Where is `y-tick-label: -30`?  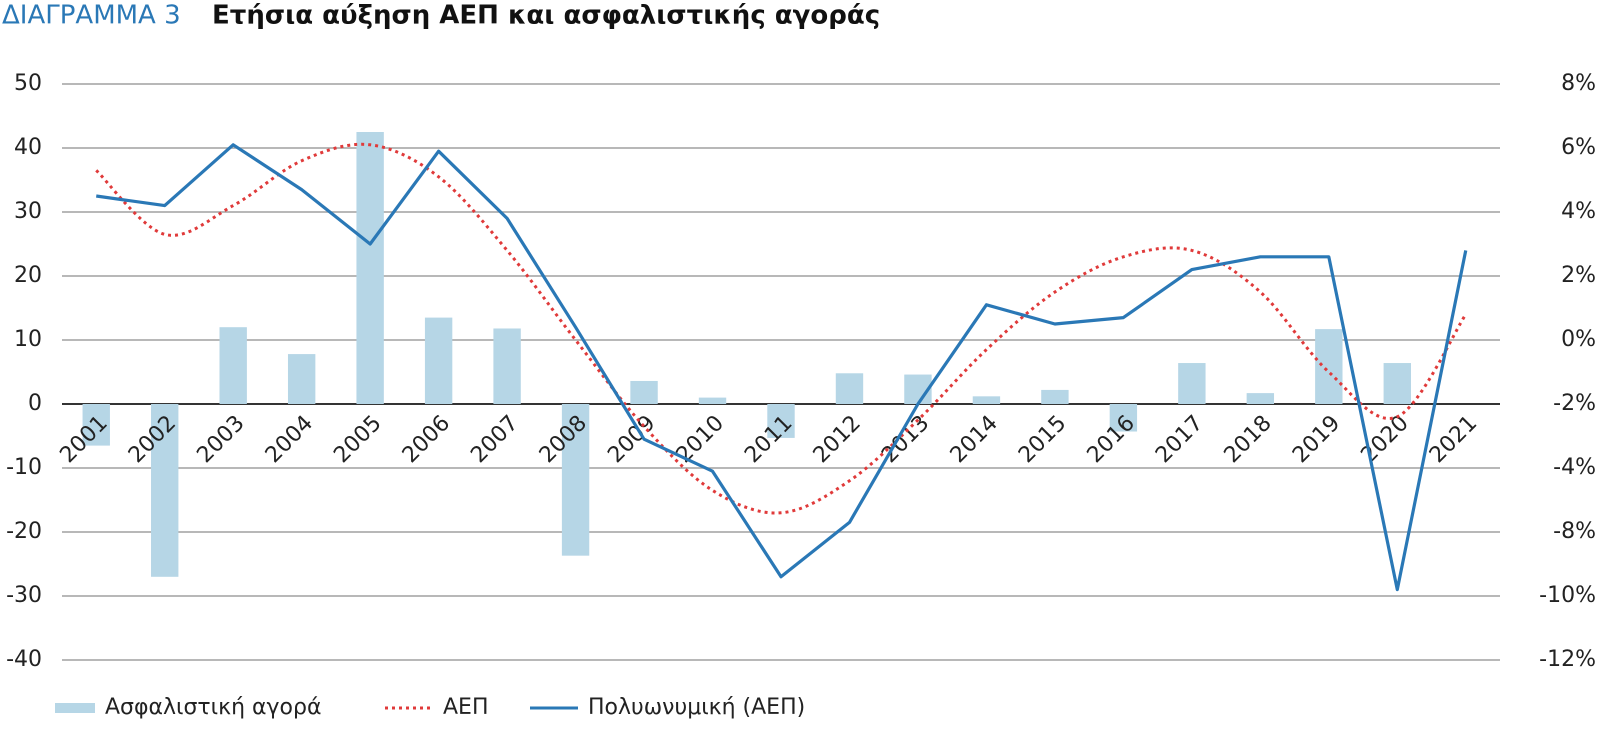 y-tick-label: -30 is located at coordinates (24, 595).